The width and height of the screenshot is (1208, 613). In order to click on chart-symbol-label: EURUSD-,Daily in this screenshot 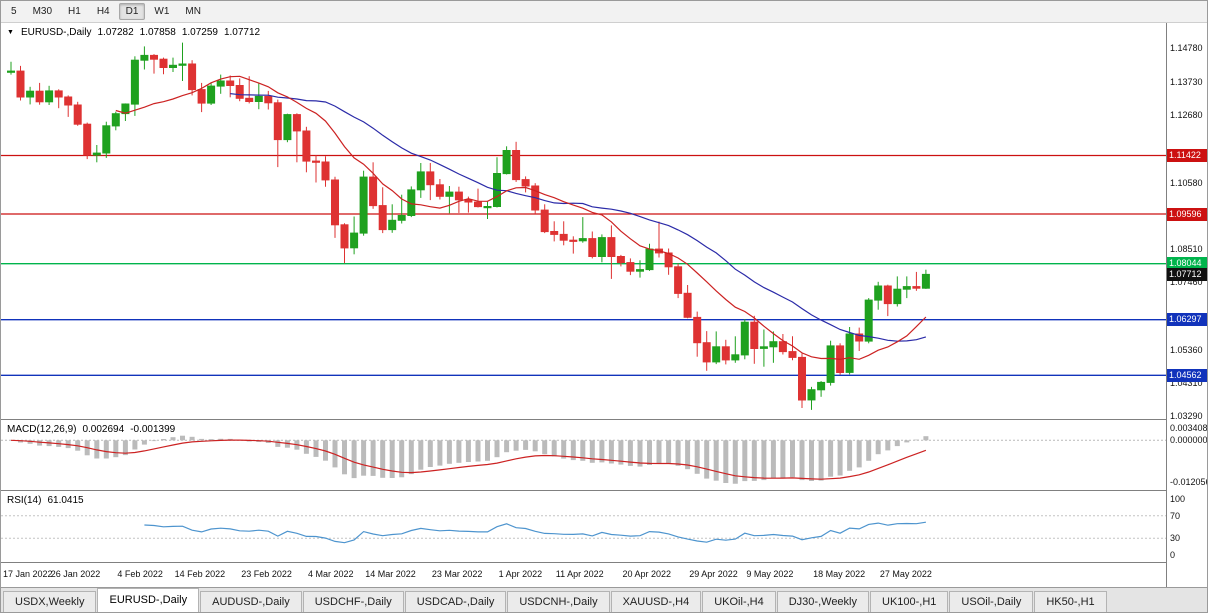, I will do `click(56, 32)`.